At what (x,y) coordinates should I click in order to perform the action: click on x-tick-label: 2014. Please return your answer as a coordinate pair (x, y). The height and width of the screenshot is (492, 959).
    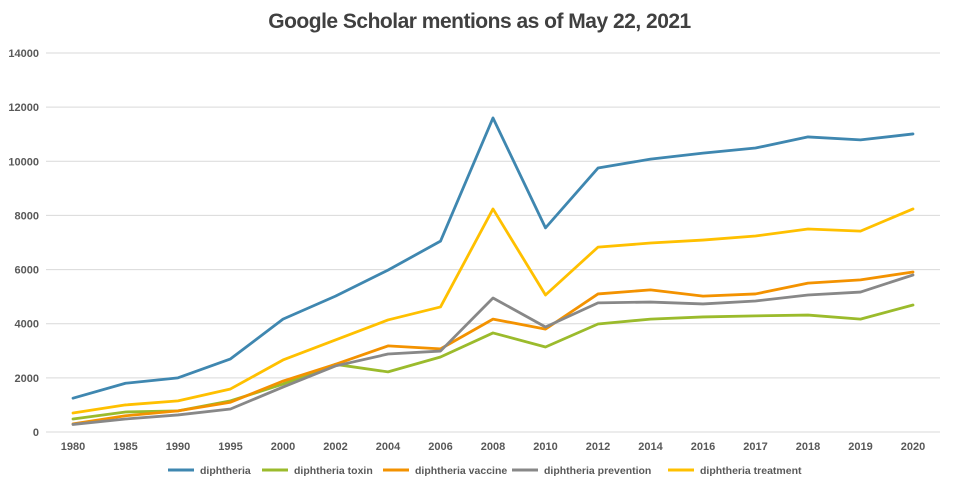
    Looking at the image, I should click on (650, 447).